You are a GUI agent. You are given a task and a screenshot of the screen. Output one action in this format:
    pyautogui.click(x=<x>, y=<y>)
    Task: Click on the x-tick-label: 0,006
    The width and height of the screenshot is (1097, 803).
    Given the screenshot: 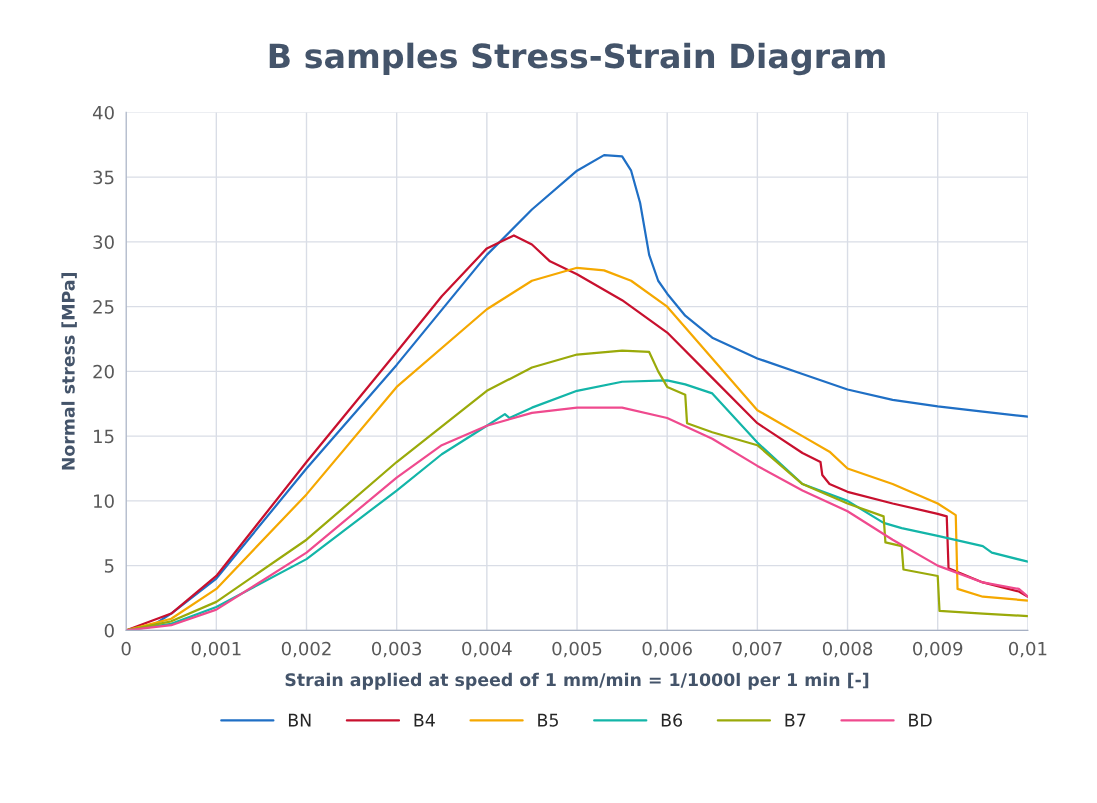 What is the action you would take?
    pyautogui.click(x=667, y=649)
    